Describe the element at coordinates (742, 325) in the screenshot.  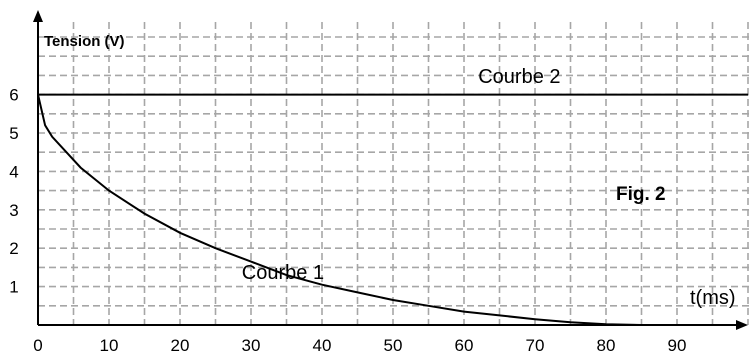
I see `x-axis-arrow` at that location.